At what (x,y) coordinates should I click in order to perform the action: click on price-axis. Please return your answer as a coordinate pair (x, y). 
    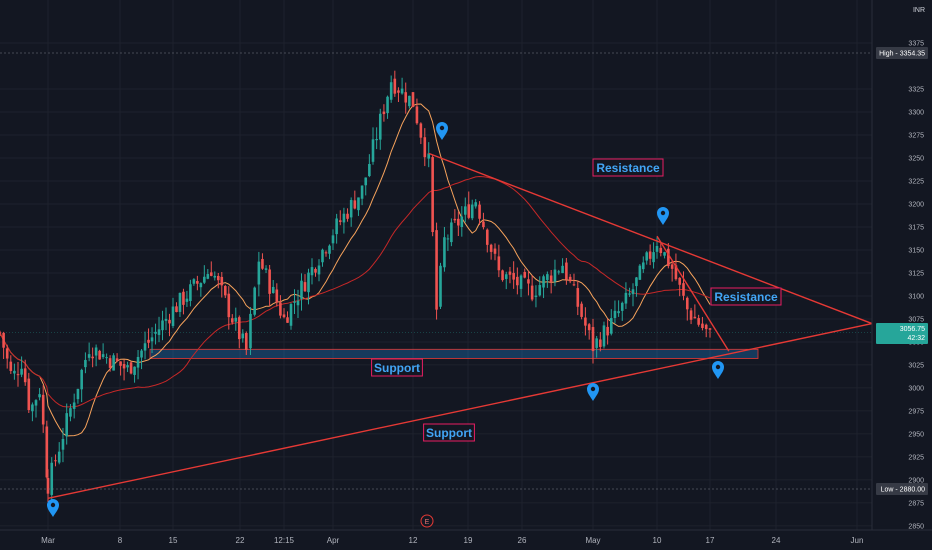
    Looking at the image, I should click on (902, 265).